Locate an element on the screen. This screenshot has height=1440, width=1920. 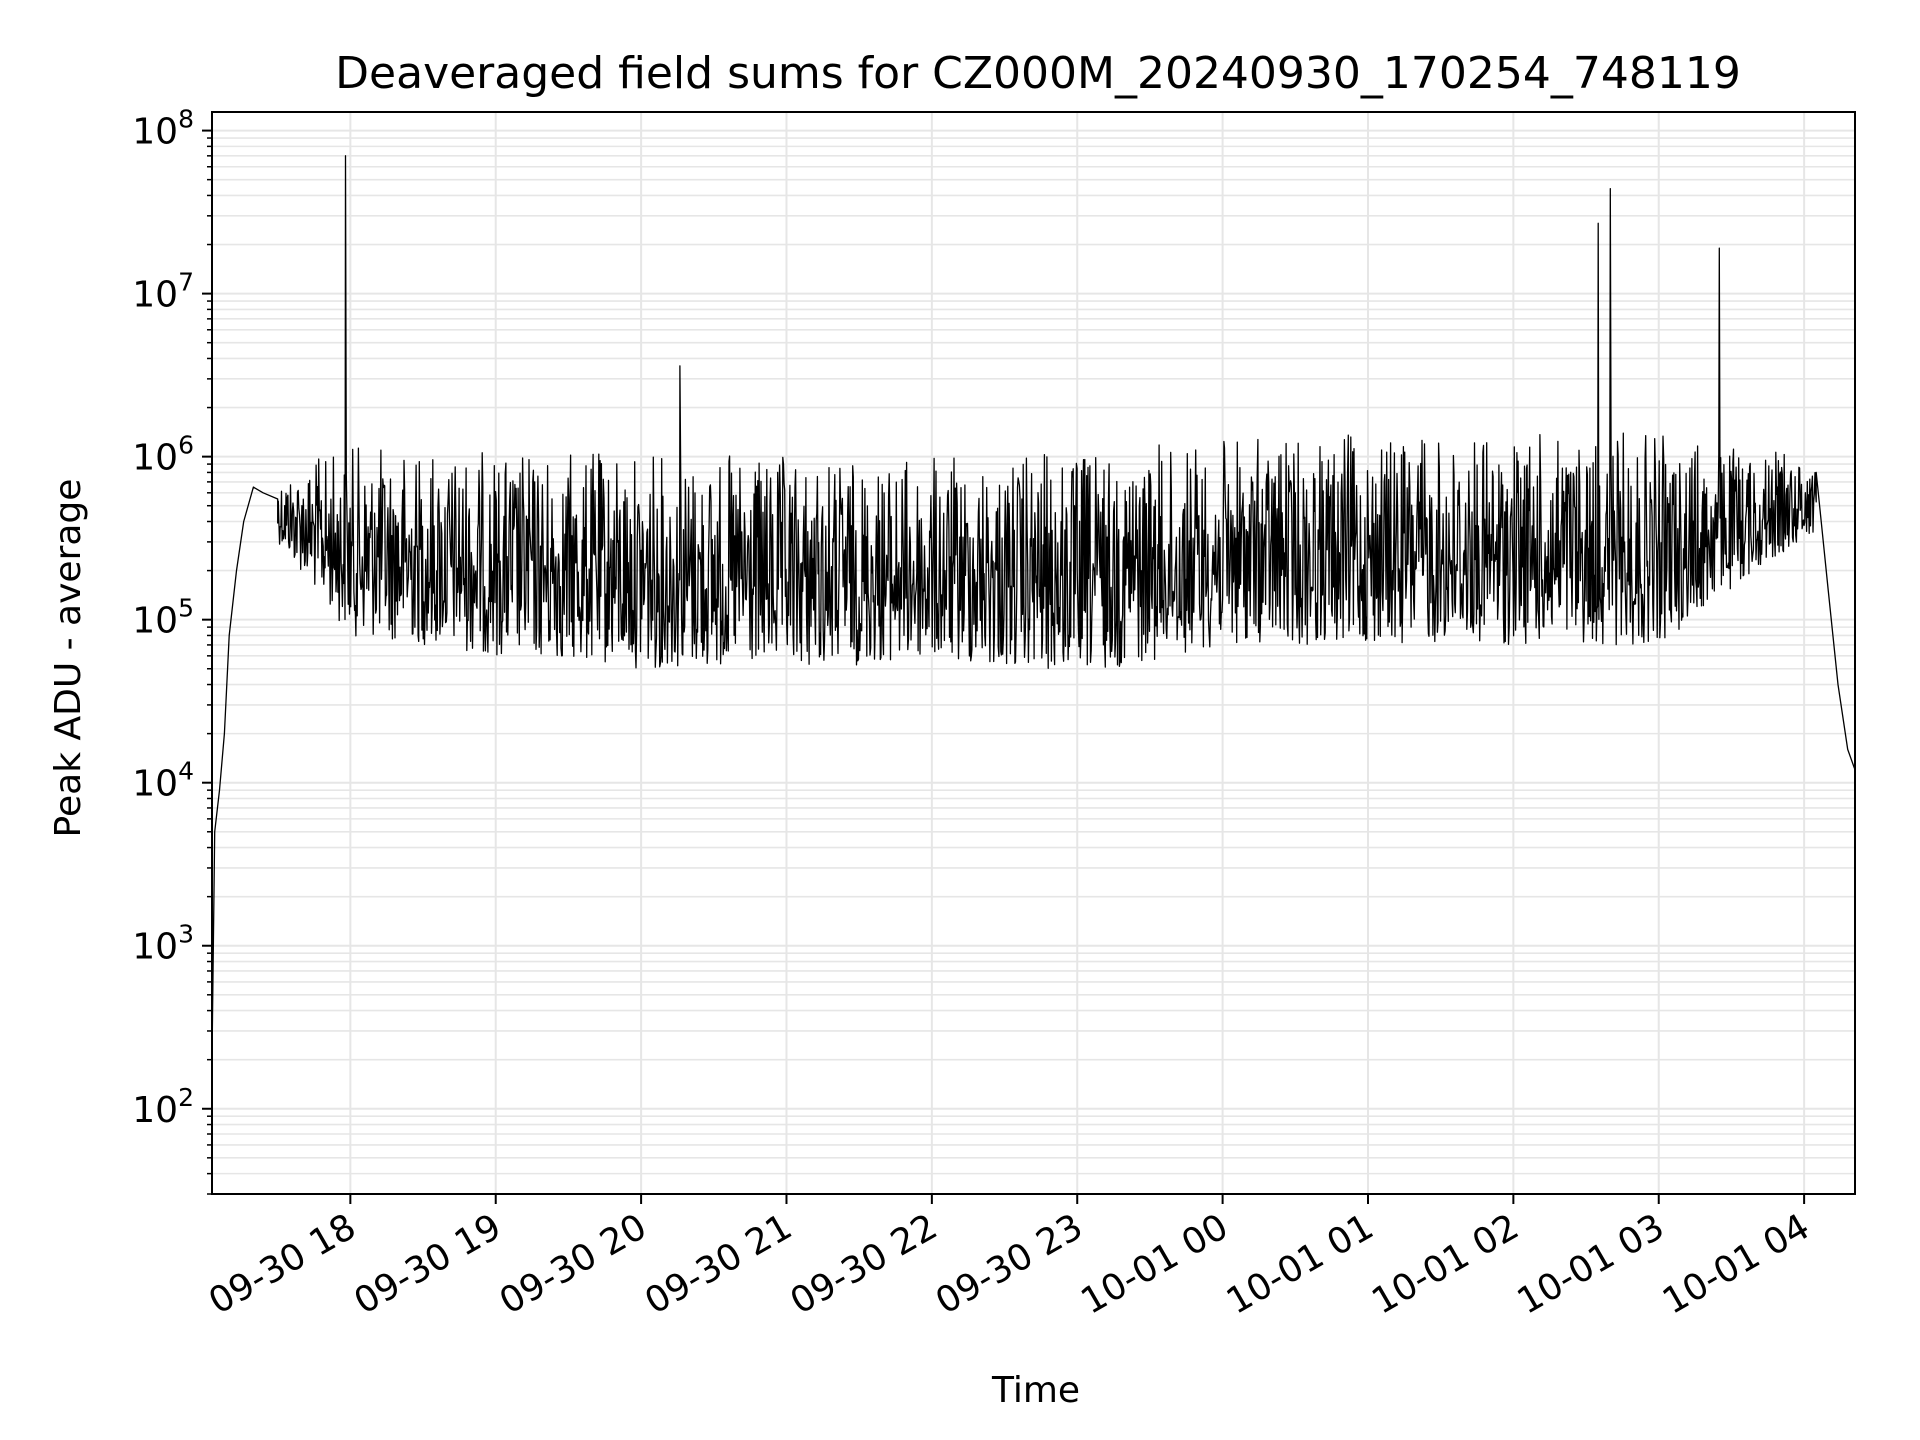
y-tick-labels: 10² 10³ 10⁴ 10⁵ 10⁶ 10⁷ 10⁸ is located at coordinates (163, 618).